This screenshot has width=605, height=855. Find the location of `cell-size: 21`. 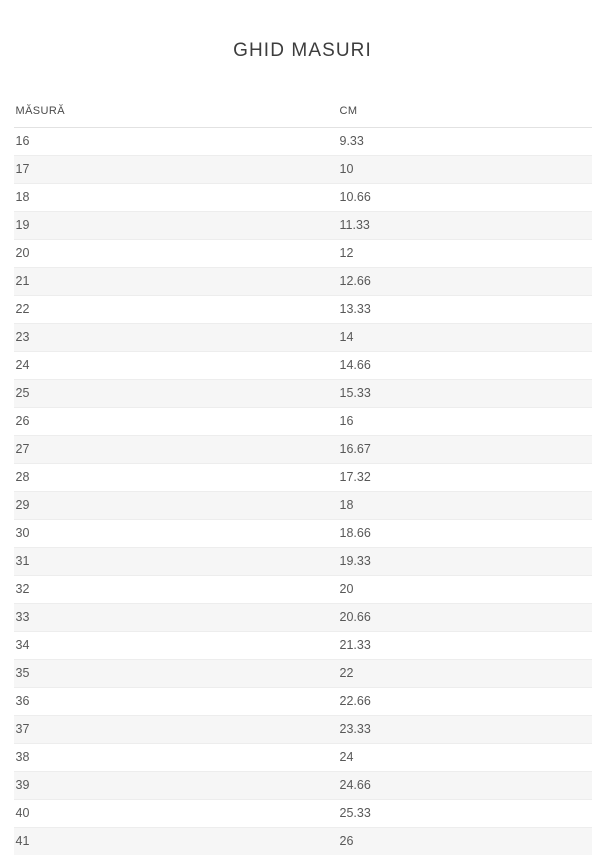

cell-size: 21 is located at coordinates (176, 282).